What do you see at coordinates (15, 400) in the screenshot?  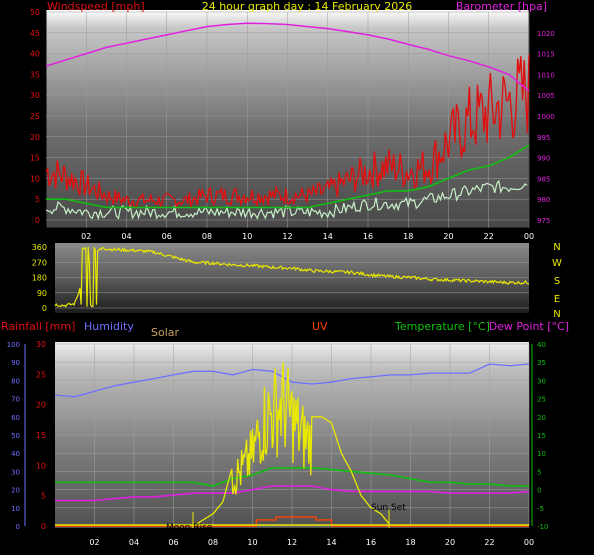 I see `humidity-tick-label: 70` at bounding box center [15, 400].